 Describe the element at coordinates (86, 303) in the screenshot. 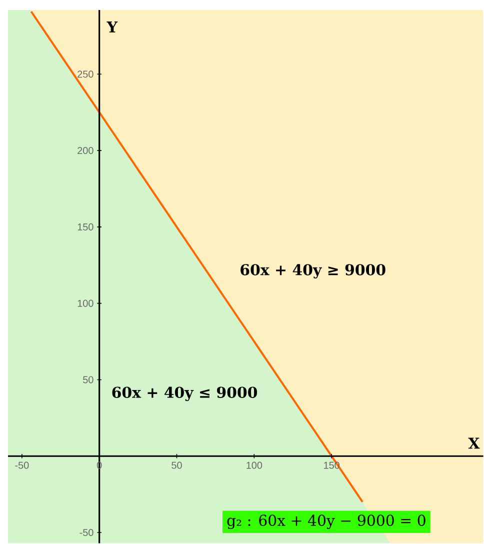

I see `y-tick-label: 100` at that location.